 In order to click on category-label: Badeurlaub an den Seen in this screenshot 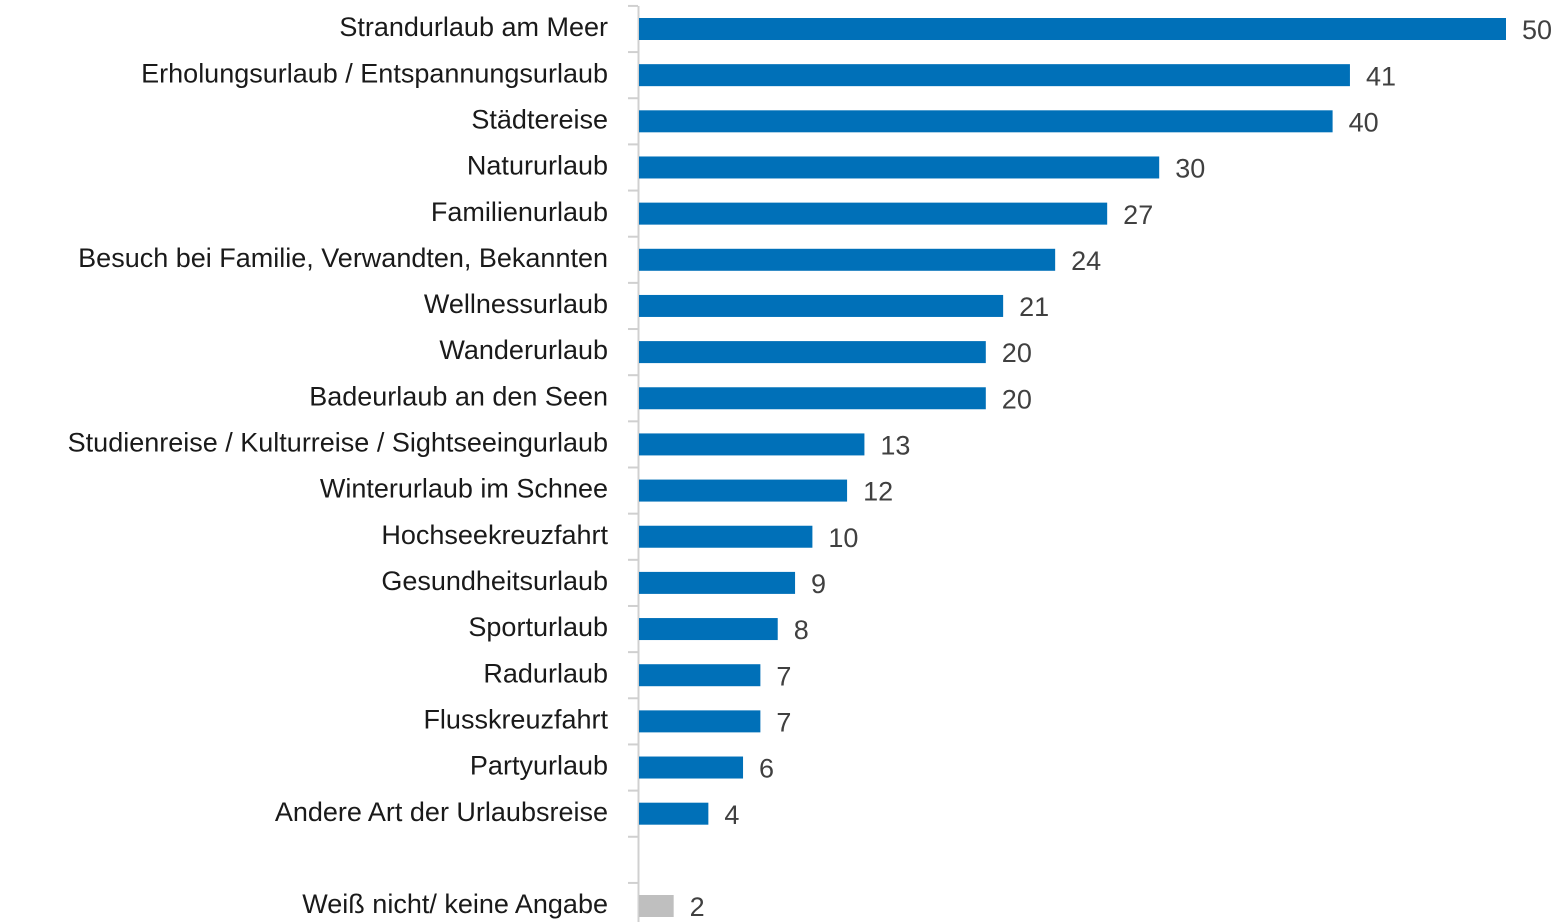, I will do `click(458, 396)`.